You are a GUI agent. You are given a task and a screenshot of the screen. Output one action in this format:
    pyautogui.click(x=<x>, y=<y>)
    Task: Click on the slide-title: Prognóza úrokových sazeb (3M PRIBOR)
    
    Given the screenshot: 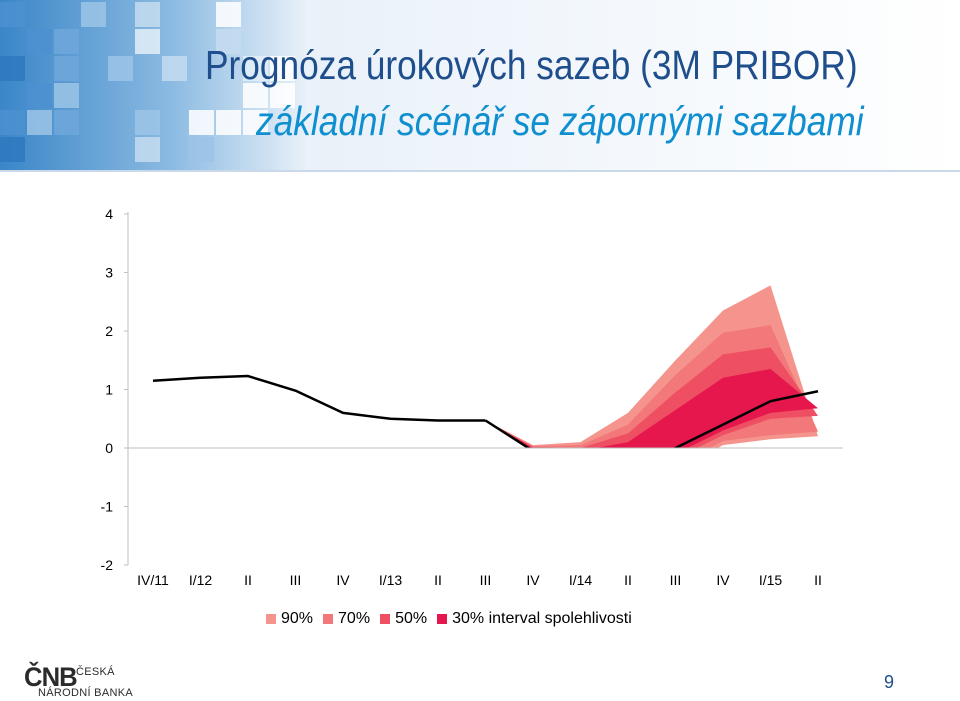 What is the action you would take?
    pyautogui.click(x=531, y=65)
    